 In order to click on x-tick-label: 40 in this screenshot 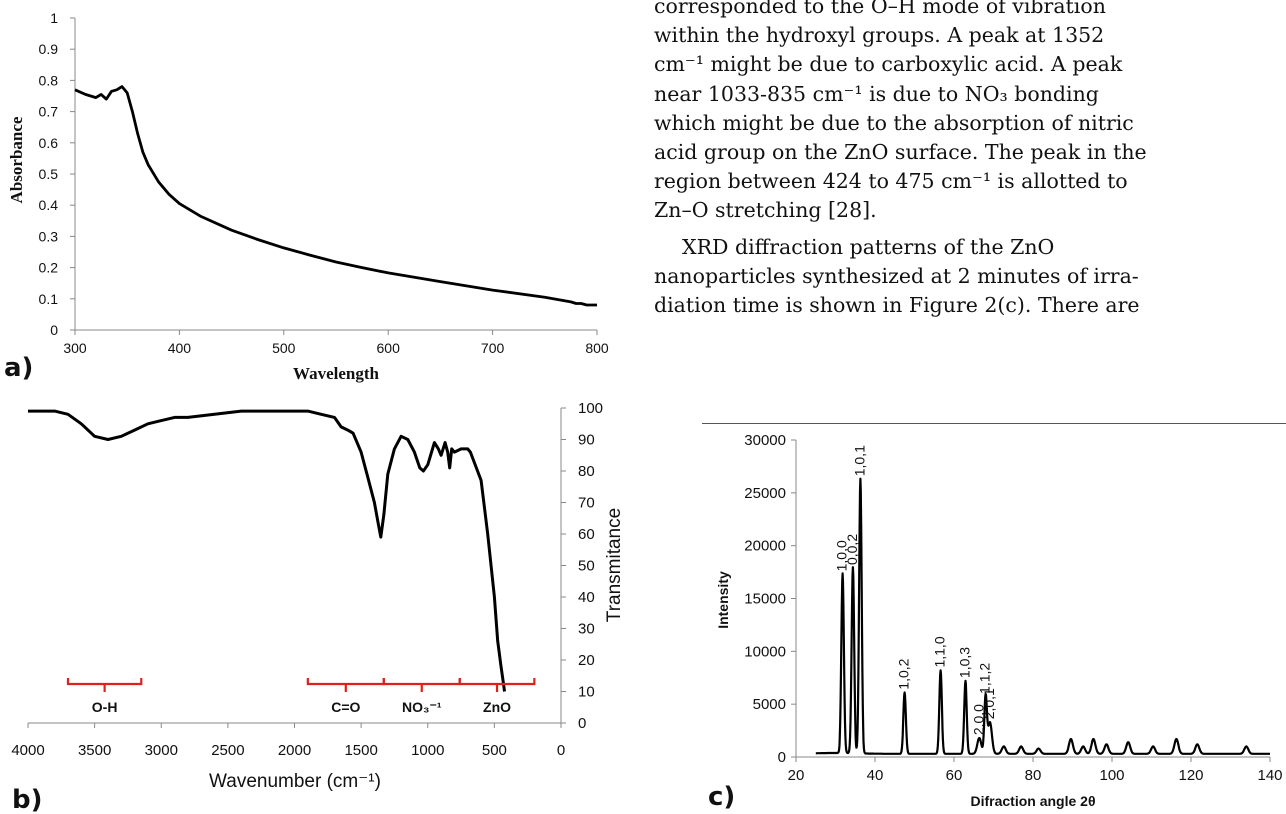, I will do `click(875, 775)`.